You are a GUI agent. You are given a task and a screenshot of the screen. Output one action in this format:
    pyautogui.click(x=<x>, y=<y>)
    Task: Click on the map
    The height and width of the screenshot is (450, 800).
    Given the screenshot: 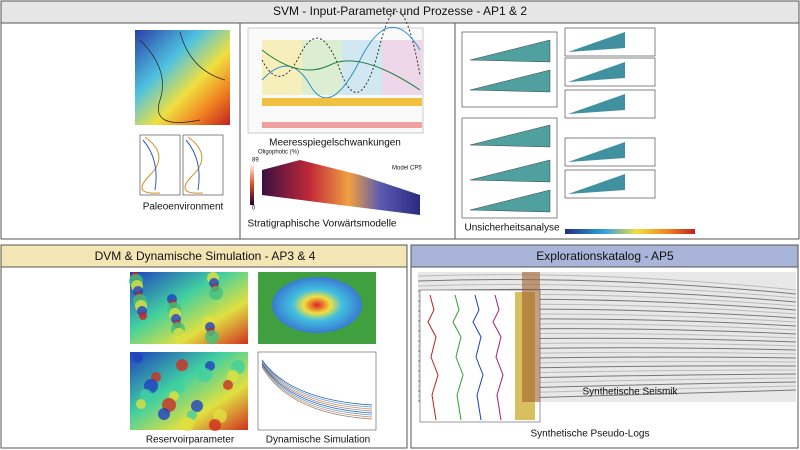 What is the action you would take?
    pyautogui.click(x=182, y=77)
    